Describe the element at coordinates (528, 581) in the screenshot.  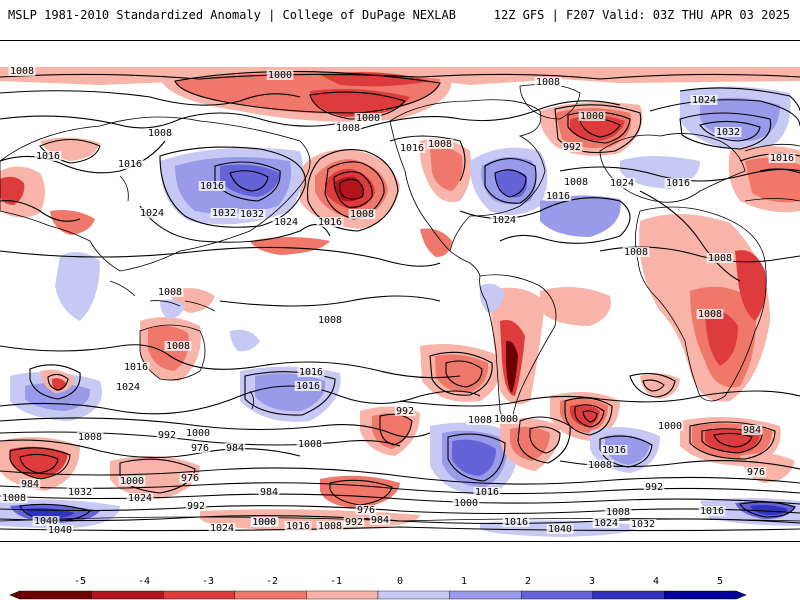
I see `legend-tick-label: 2` at that location.